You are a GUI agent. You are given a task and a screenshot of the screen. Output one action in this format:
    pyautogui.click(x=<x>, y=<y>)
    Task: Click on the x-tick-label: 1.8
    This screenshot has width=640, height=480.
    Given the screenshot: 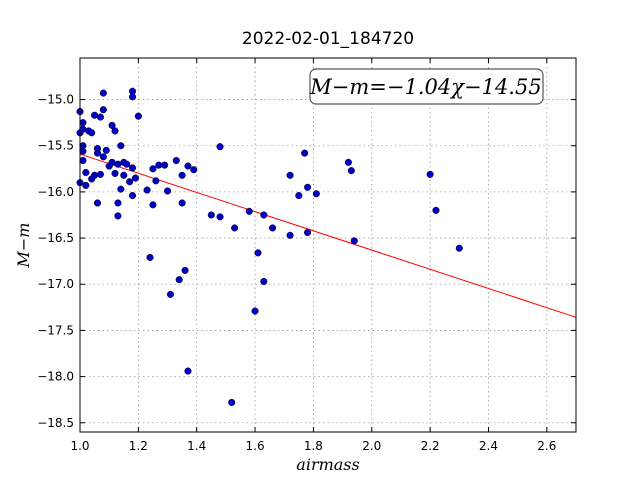 What is the action you would take?
    pyautogui.click(x=313, y=446)
    